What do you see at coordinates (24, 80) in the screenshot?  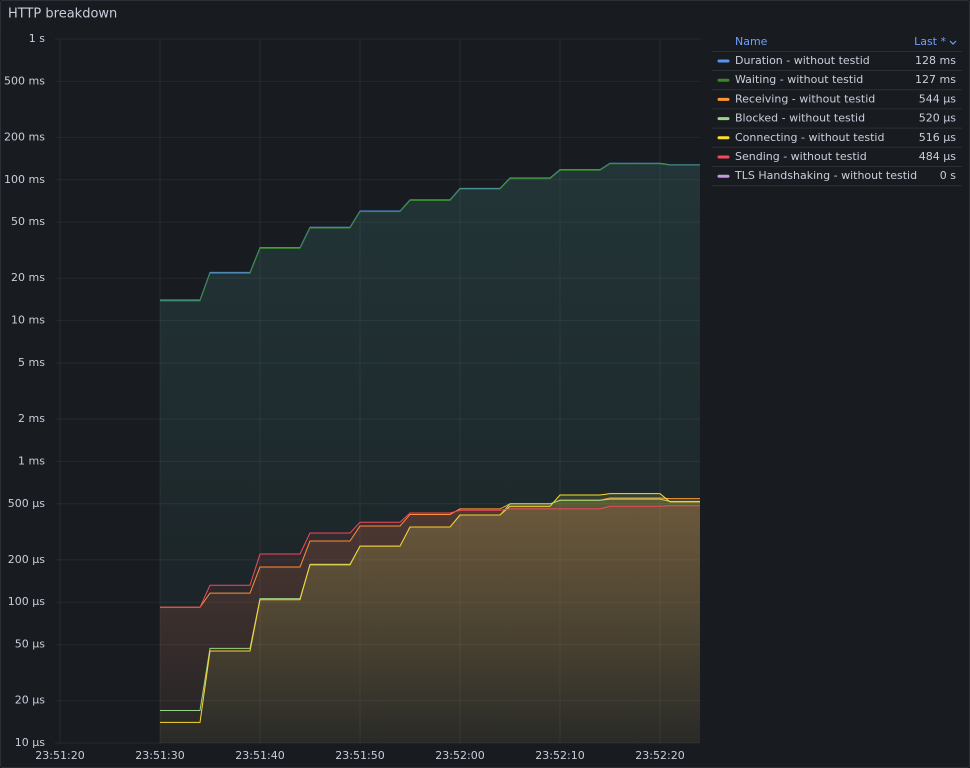 I see `y-tick-label: 500 ms` at bounding box center [24, 80].